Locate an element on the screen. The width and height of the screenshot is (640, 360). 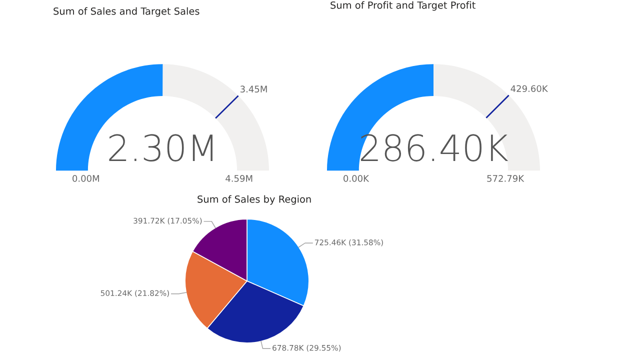
text: 0.00M is located at coordinates (85, 178).